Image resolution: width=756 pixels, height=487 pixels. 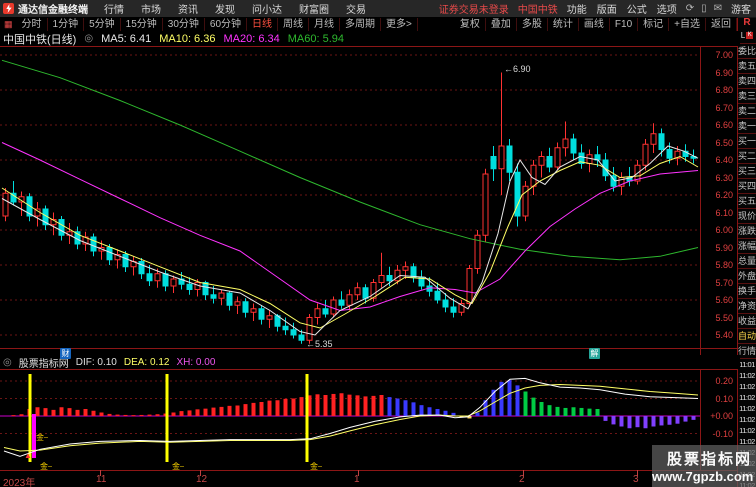 I want to click on top-menu-group: 行情 市场 资讯 发现 问小达 财富圈 交易, so click(x=235, y=8).